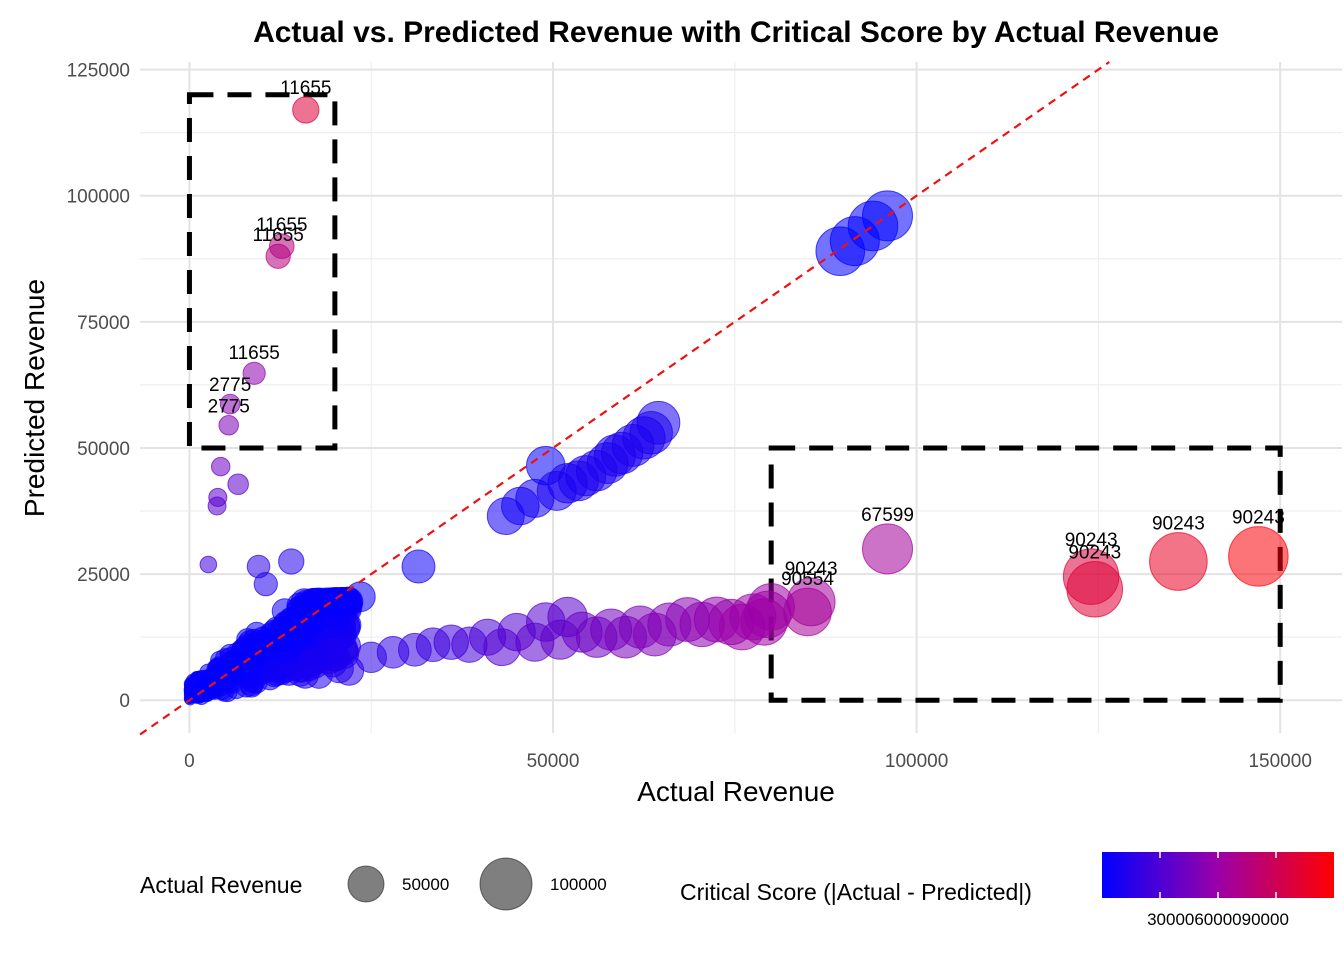 This screenshot has width=1344, height=965. What do you see at coordinates (506, 884) in the screenshot?
I see `size-legend-circle-large` at bounding box center [506, 884].